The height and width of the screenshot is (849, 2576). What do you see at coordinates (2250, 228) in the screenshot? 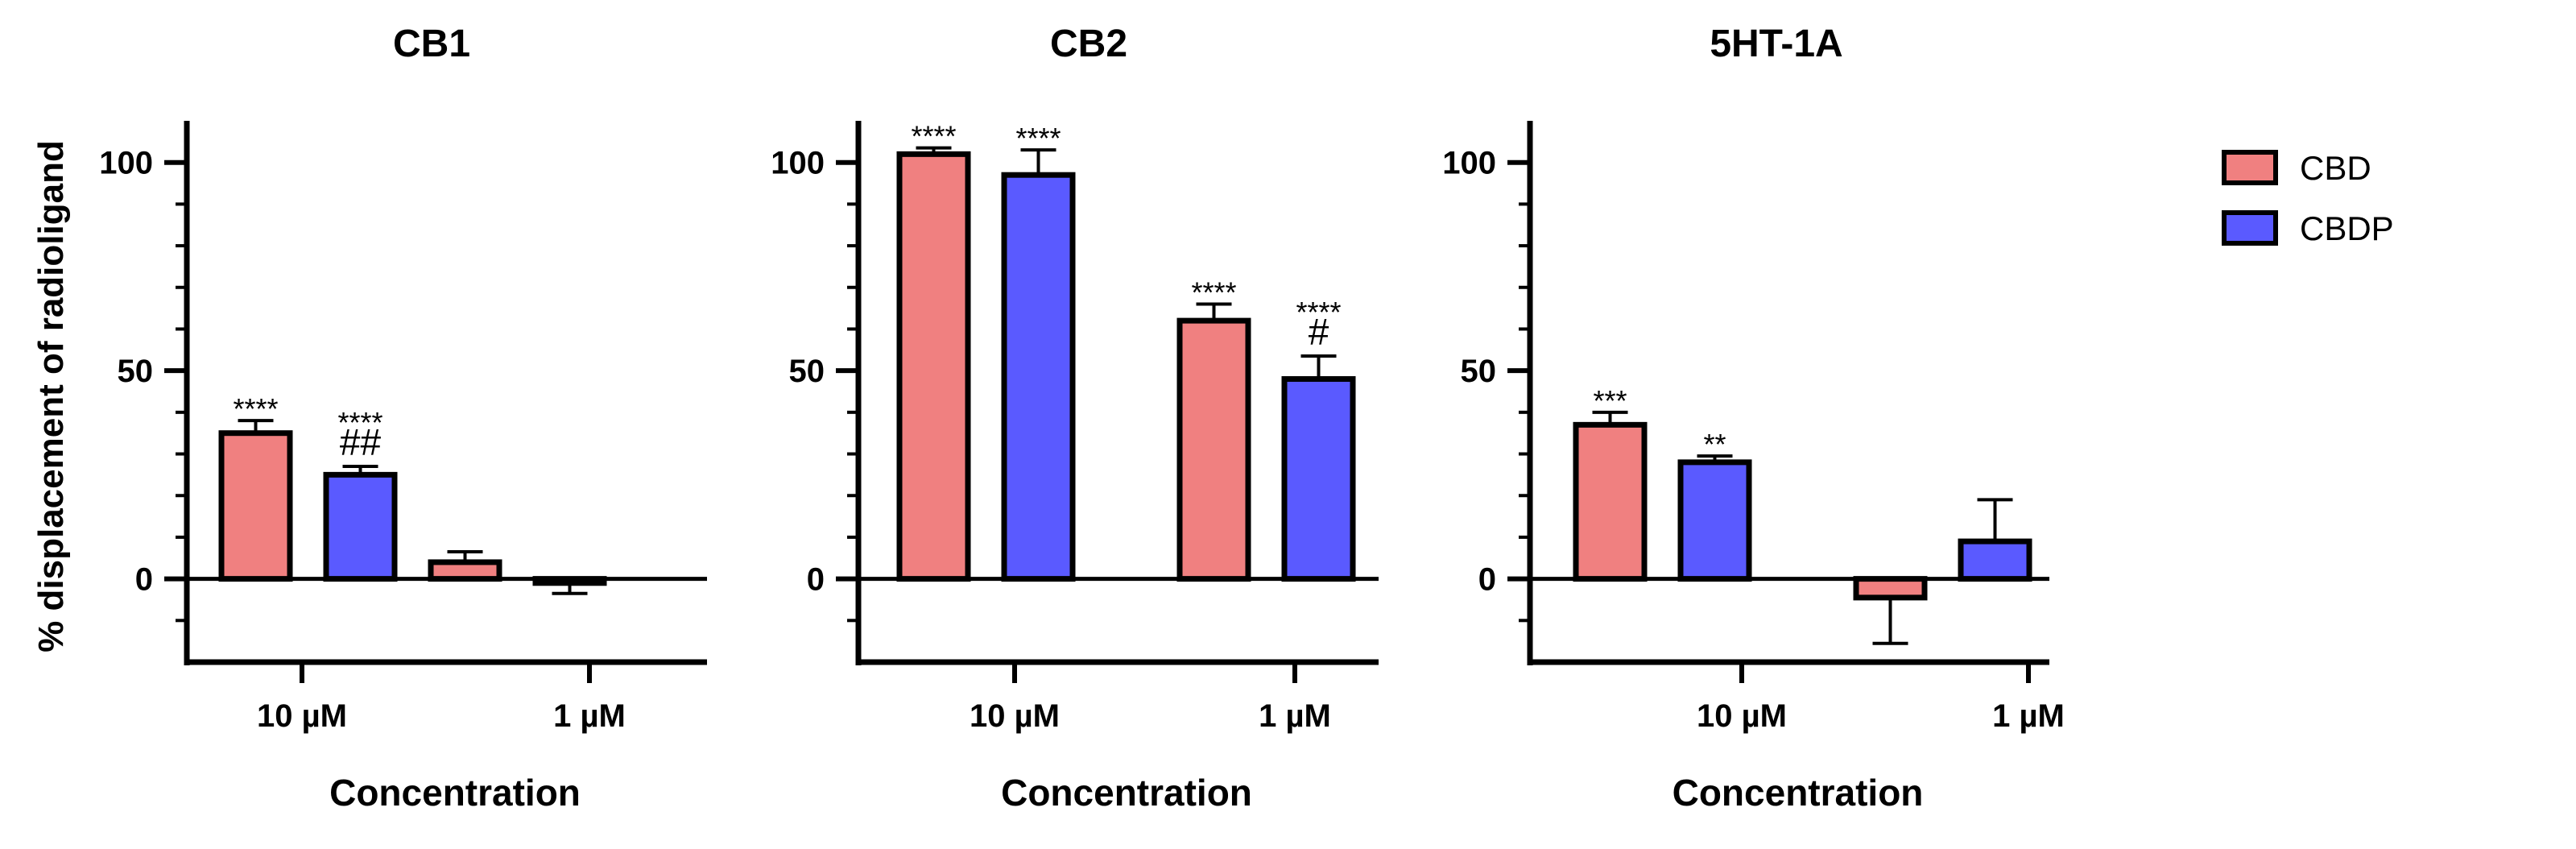
I see `legend-swatch-cbdp` at bounding box center [2250, 228].